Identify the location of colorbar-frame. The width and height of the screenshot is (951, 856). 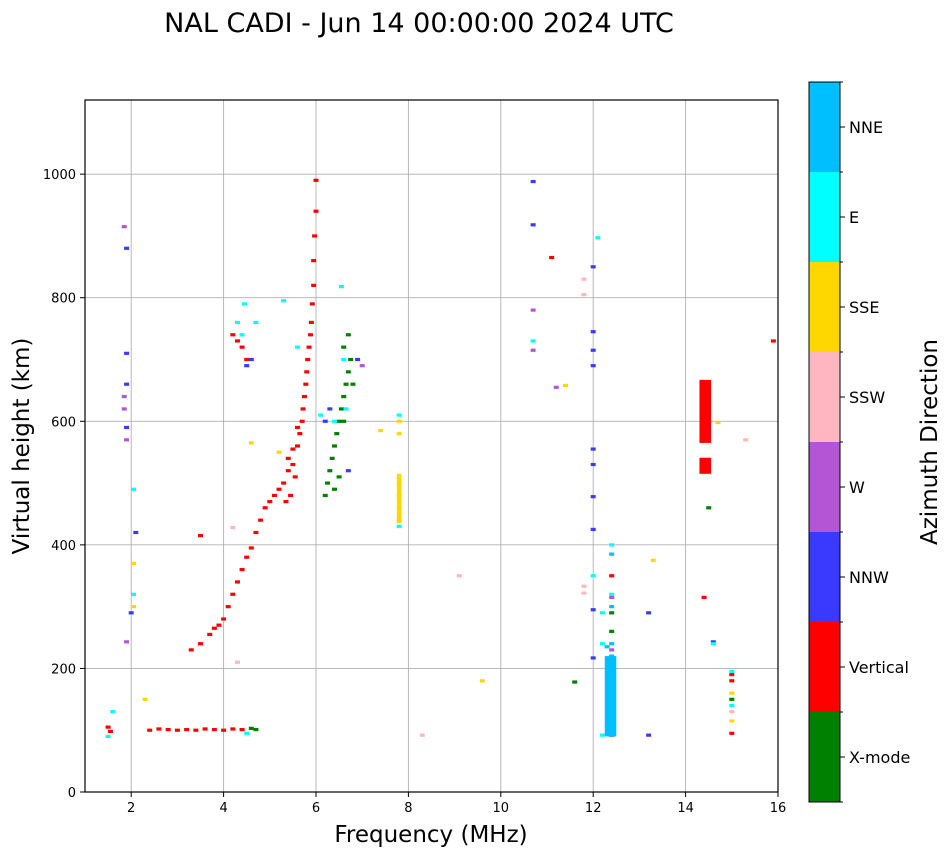
(824, 442).